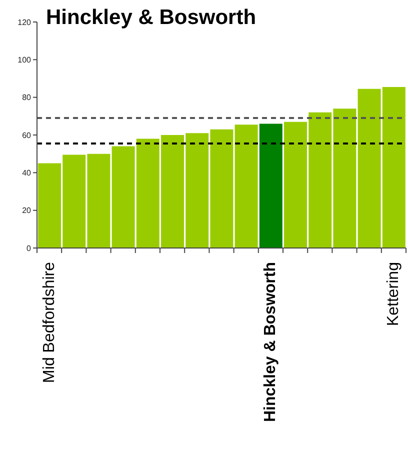 This screenshot has width=408, height=471. I want to click on x-tick-label: Hinckley & Bosworth, so click(271, 342).